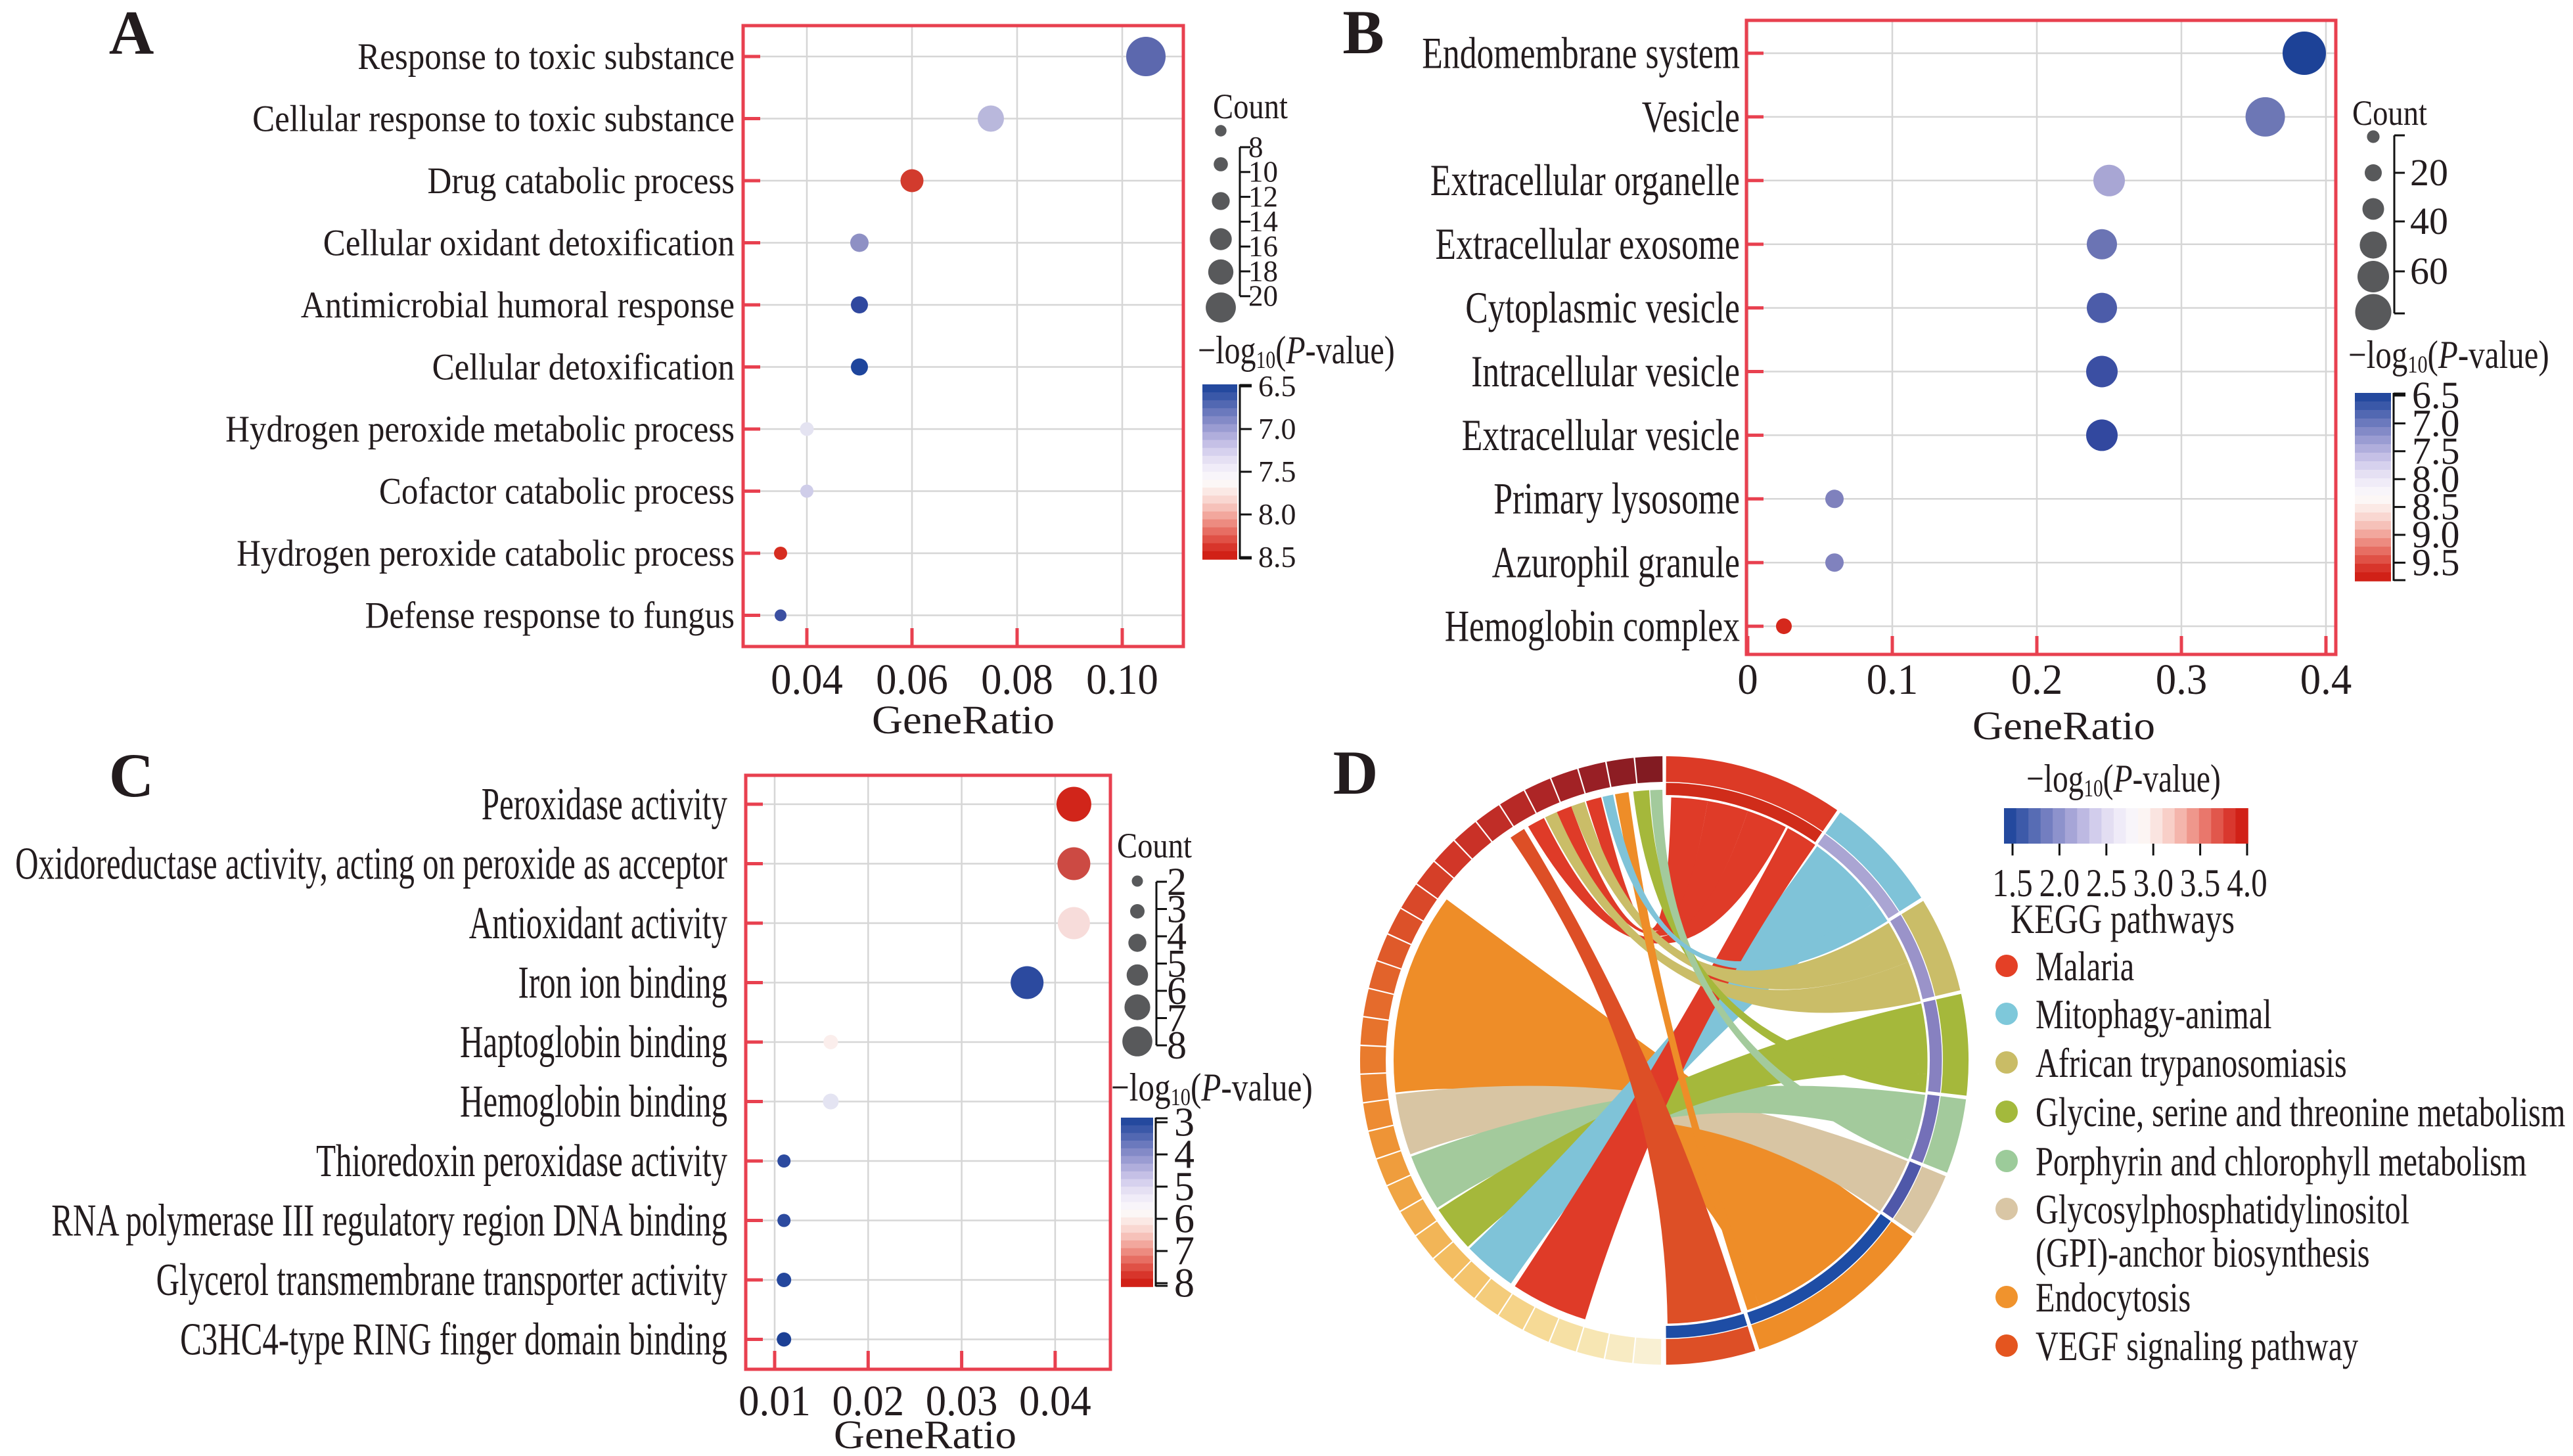 This screenshot has width=2573, height=1456. Describe the element at coordinates (1177, 936) in the screenshot. I see `svg-text: 4` at that location.